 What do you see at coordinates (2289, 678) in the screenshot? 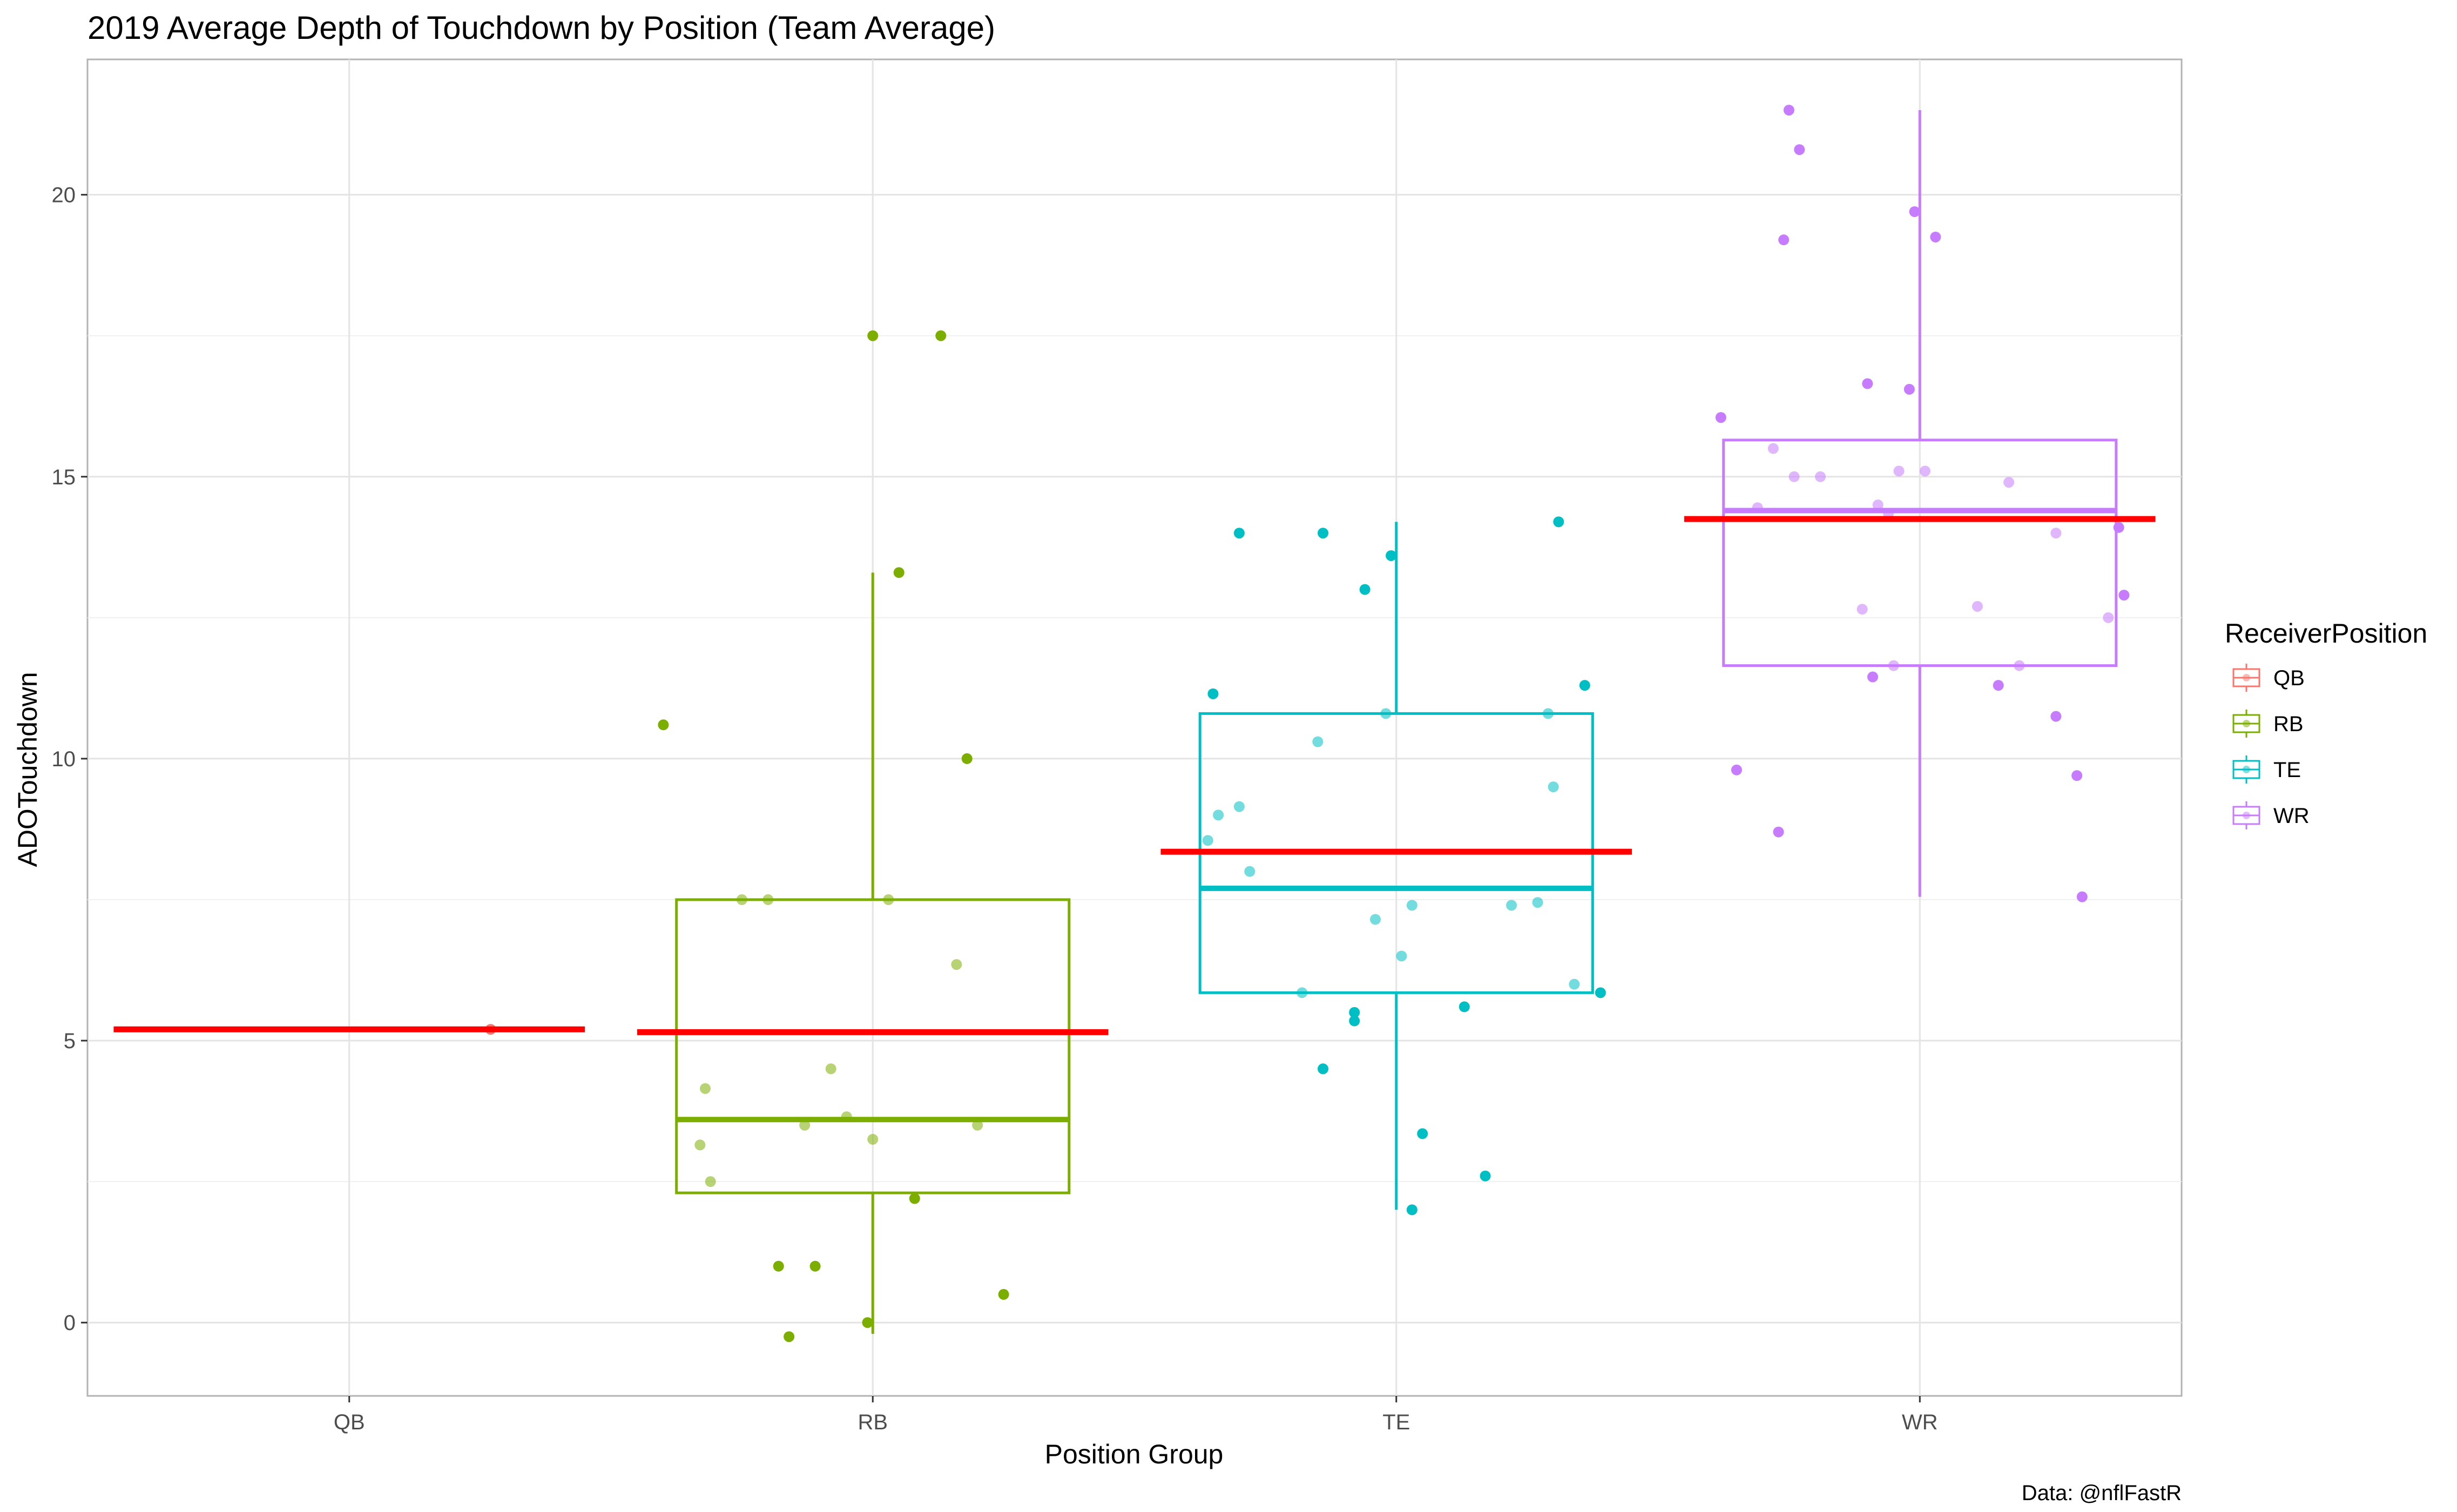
I see `legend-label-qb: QB` at bounding box center [2289, 678].